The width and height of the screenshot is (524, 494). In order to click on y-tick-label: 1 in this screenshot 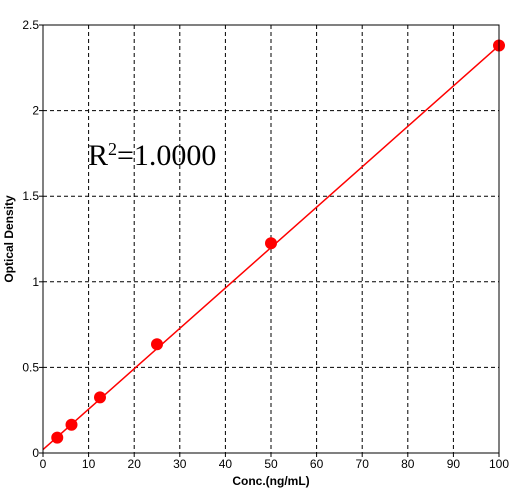, I will do `click(35, 282)`.